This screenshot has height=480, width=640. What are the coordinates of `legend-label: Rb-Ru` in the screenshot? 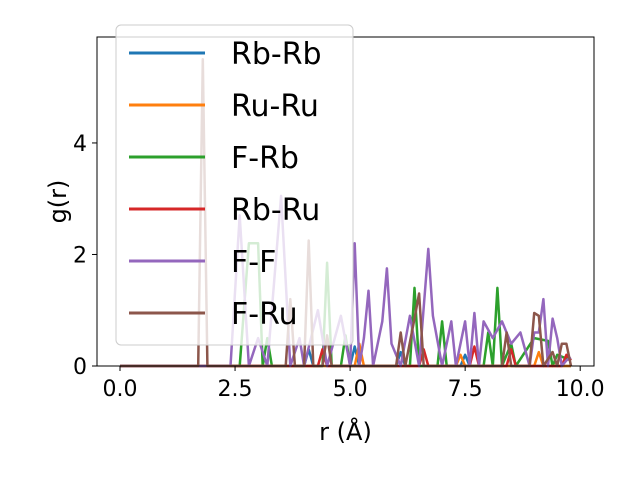 It's located at (275, 210).